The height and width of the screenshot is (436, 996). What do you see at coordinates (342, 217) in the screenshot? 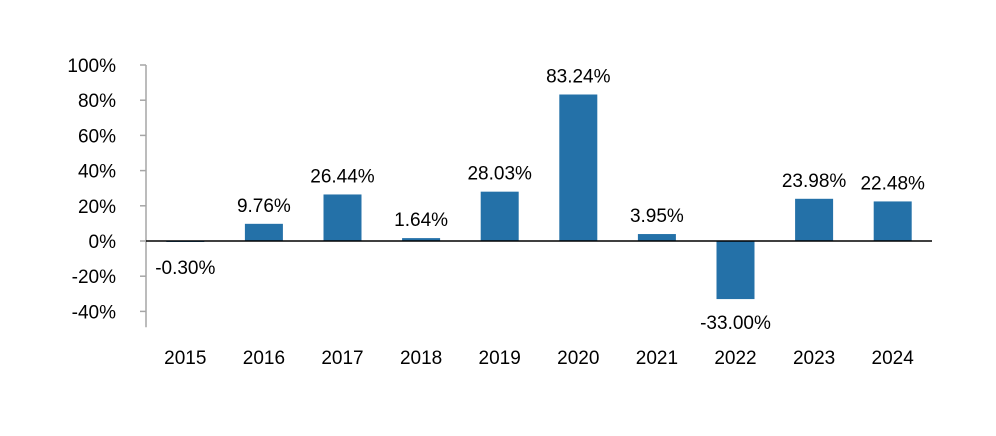
I see `bar-2017` at bounding box center [342, 217].